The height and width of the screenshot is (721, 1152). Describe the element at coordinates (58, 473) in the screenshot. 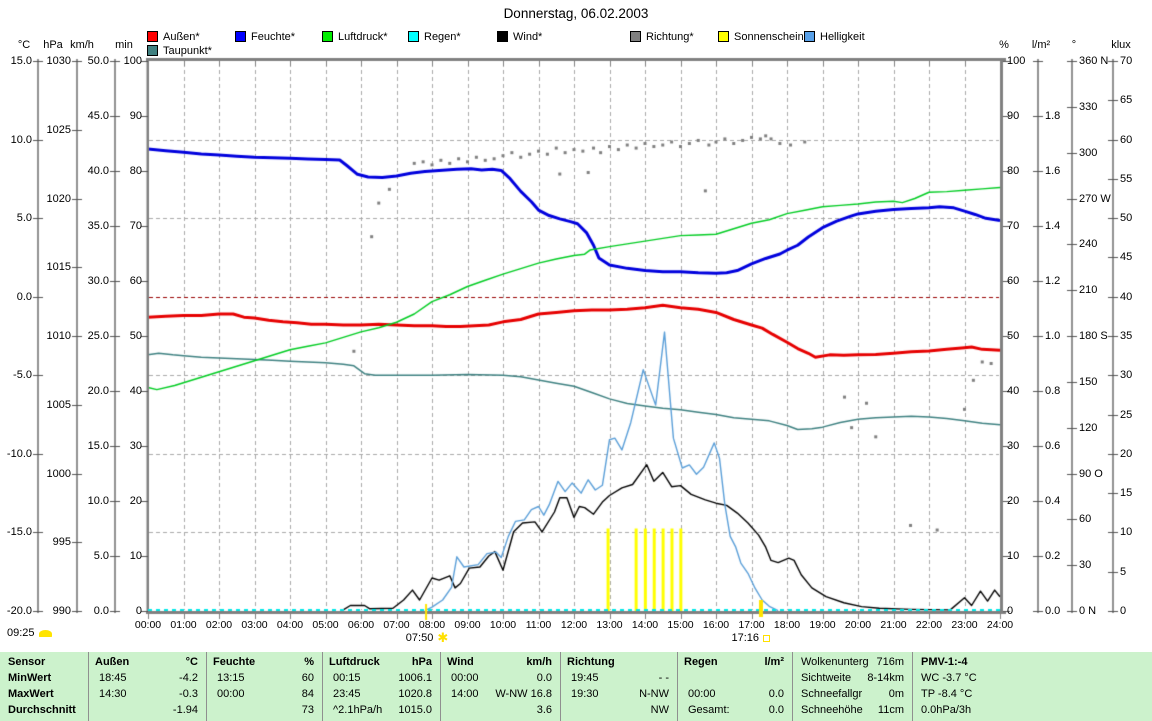

I see `axis-tick-label-hpa: 1000` at that location.